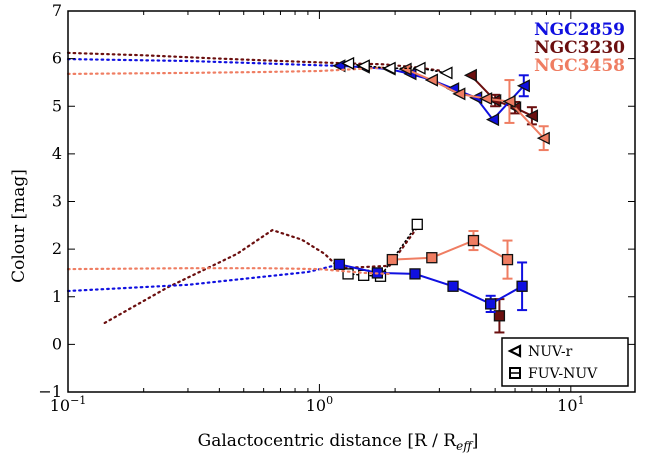  I want to click on x-axis-label-close: ], so click(475, 441).